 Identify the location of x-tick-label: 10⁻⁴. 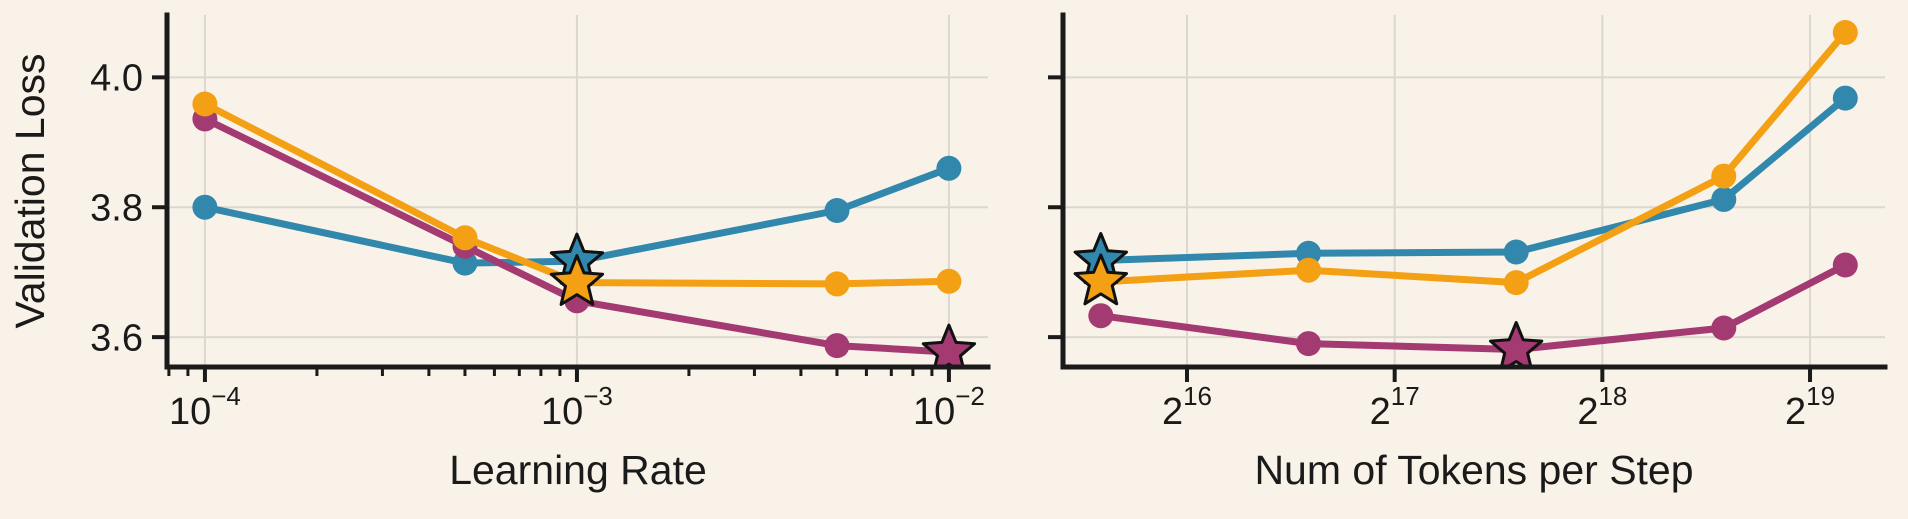
(205, 407).